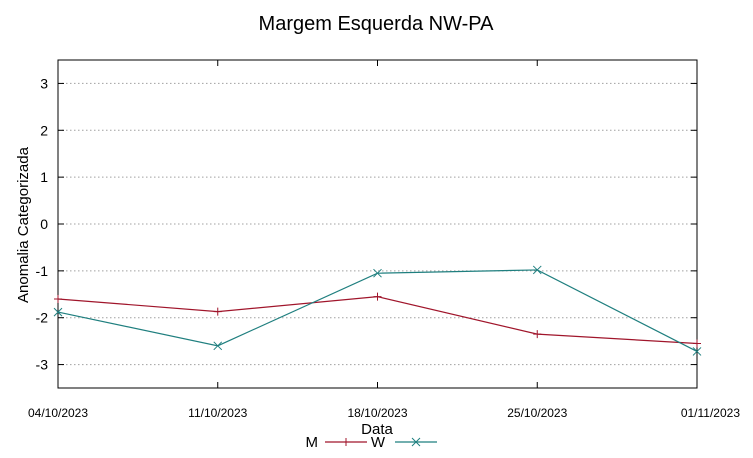  I want to click on series-line-m, so click(377, 320).